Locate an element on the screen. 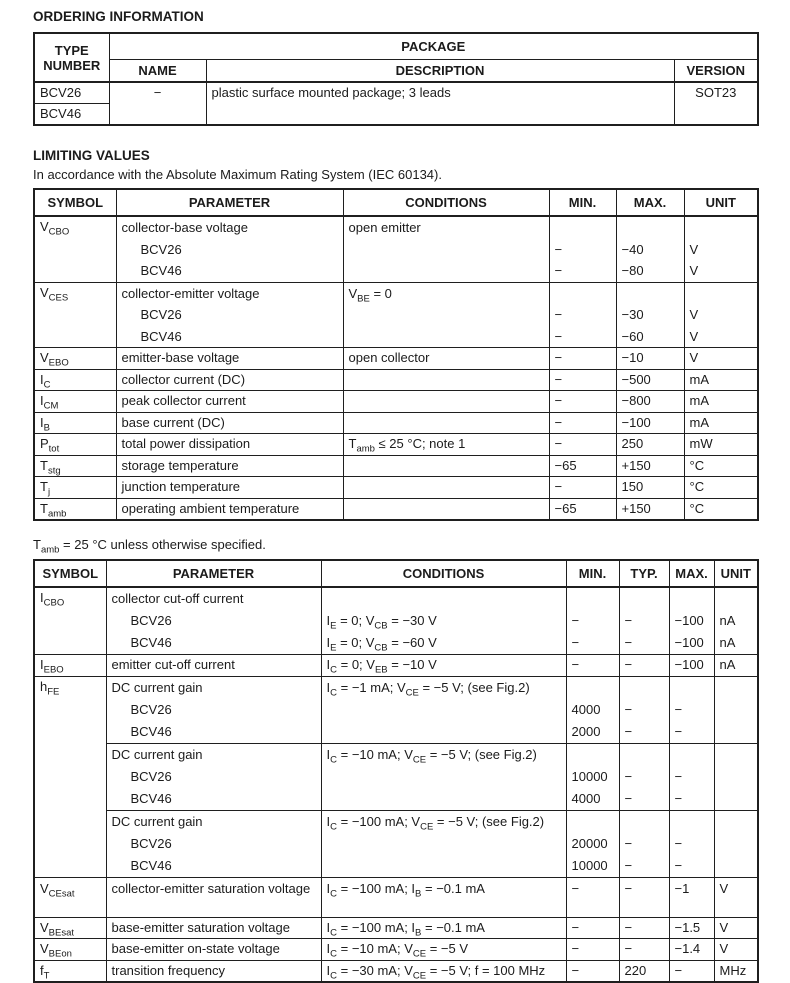 The image size is (790, 983). max-cell: −100 is located at coordinates (691, 665).